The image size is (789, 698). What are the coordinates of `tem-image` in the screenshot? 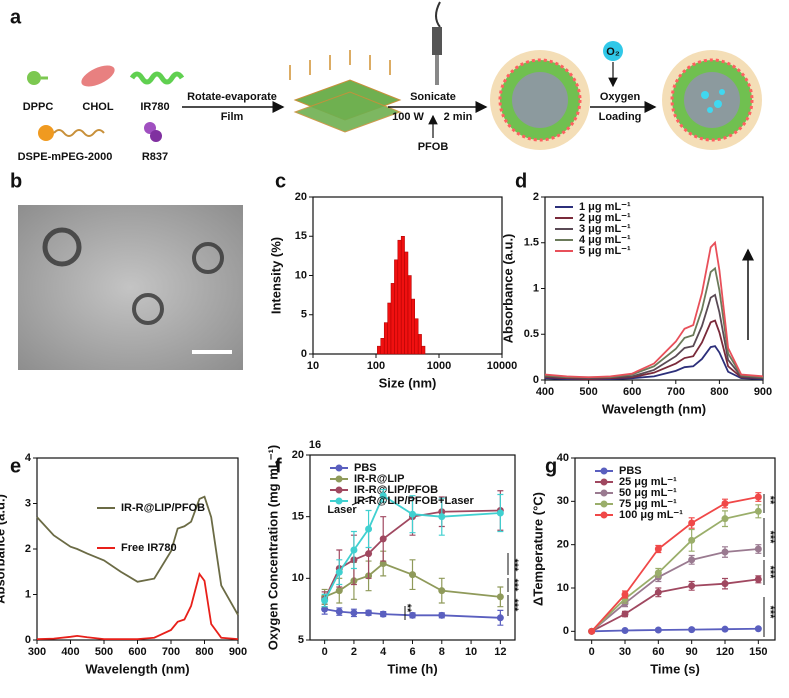 It's located at (130, 287).